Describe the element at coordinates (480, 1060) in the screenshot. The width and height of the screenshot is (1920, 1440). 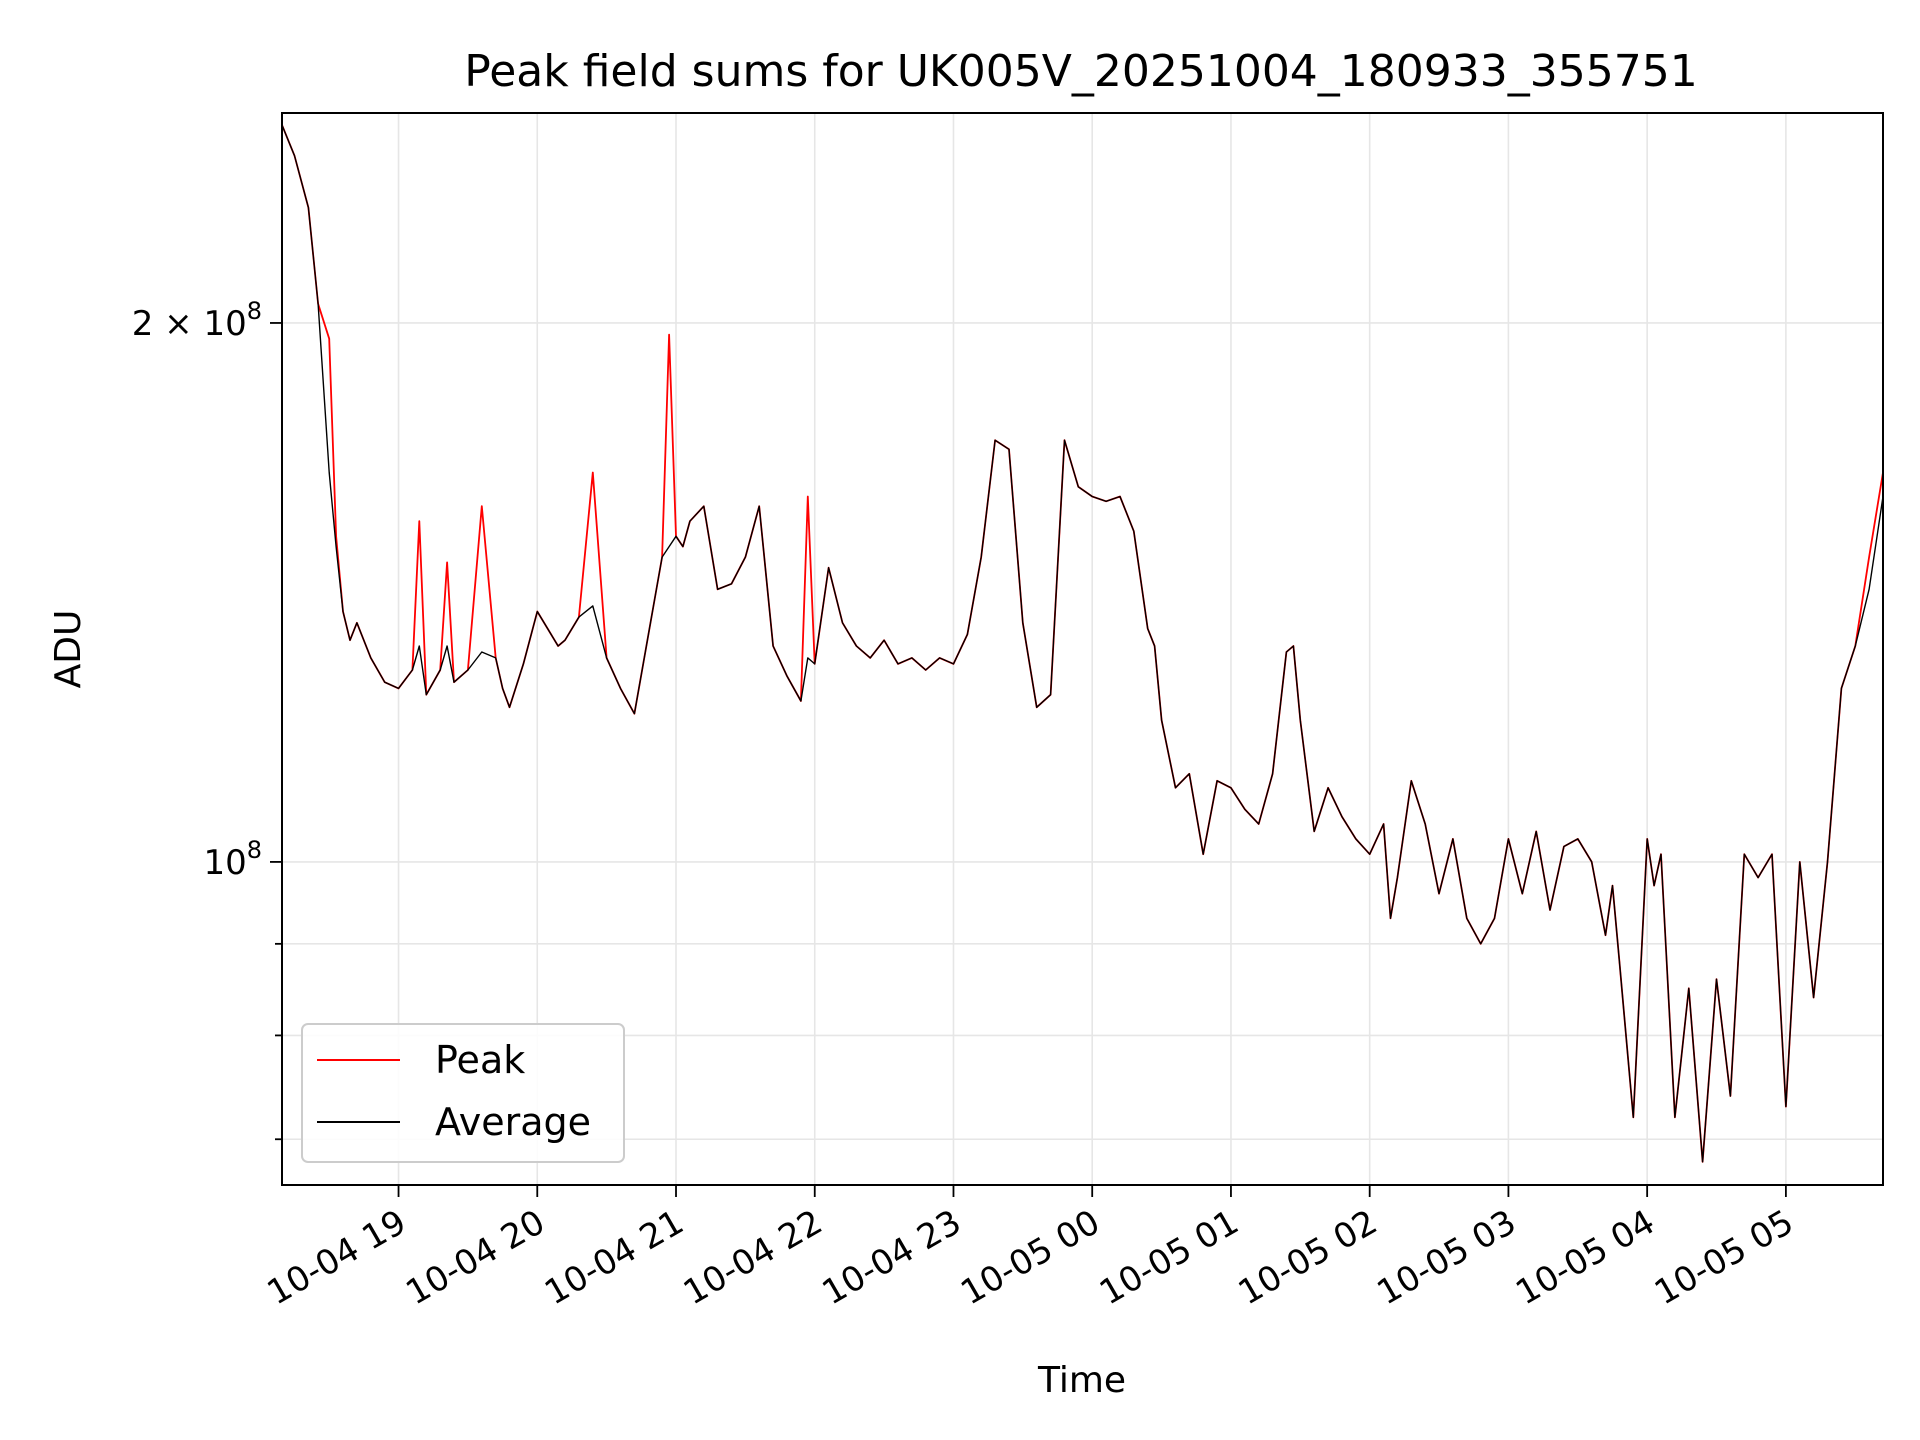
I see `legend-label-peak: Peak` at that location.